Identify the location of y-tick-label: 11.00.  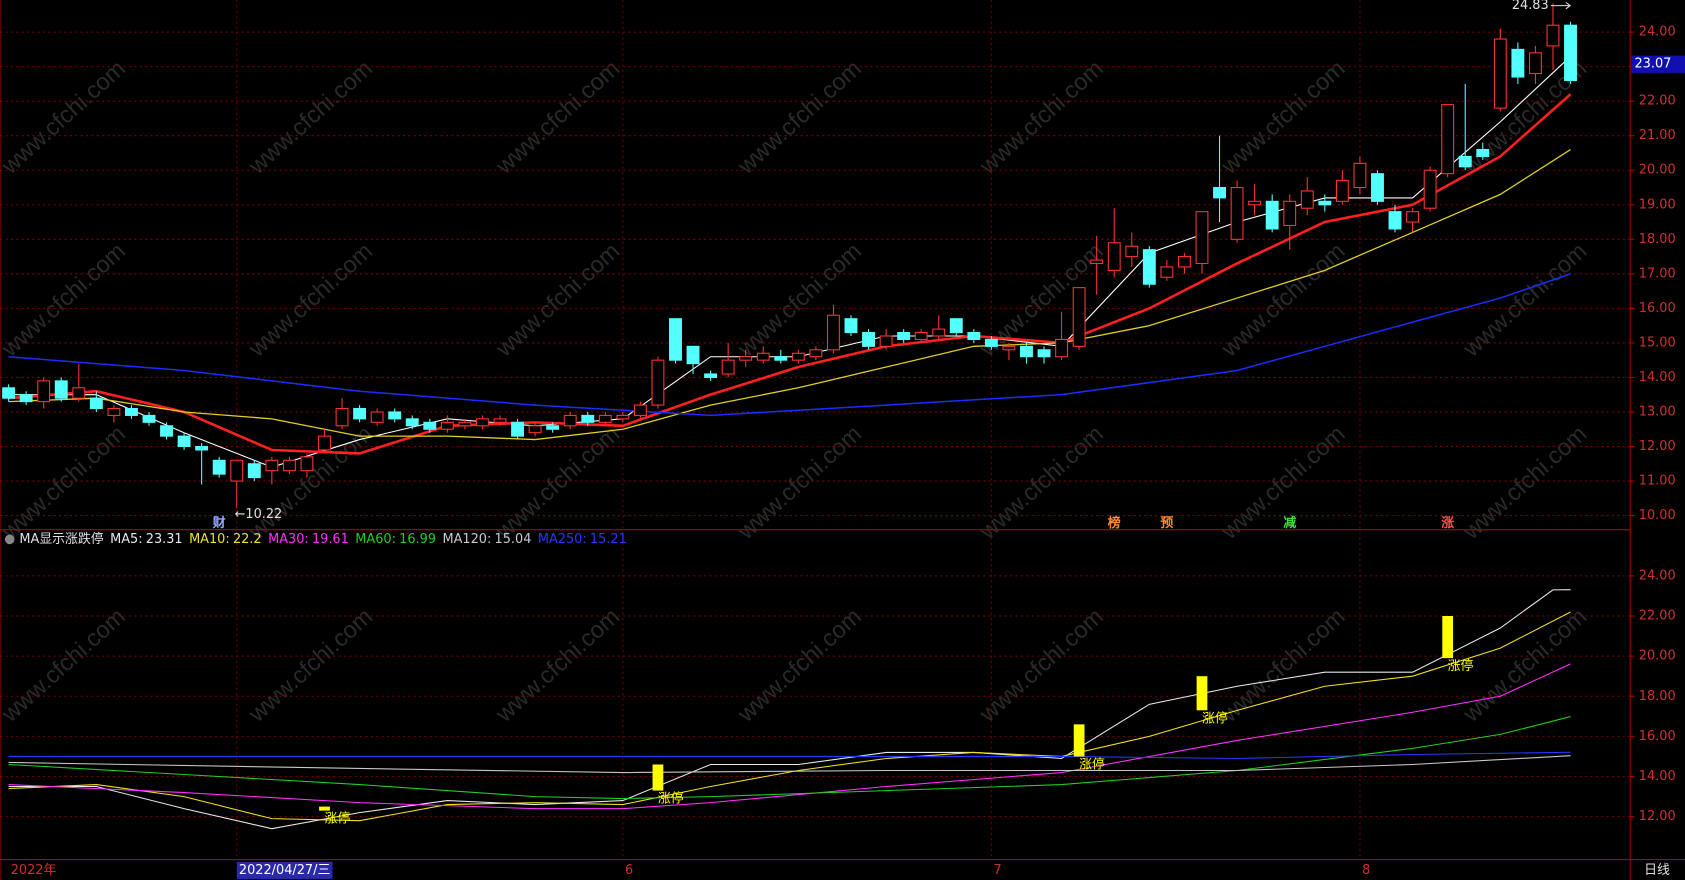
(1657, 481).